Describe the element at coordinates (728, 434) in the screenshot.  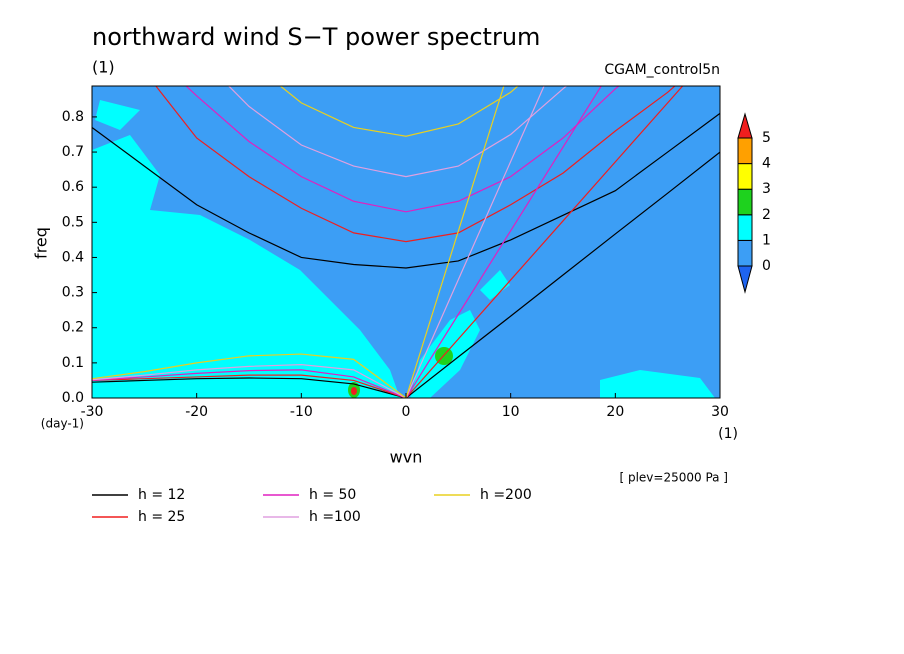
I see `x-unit: (1)` at that location.